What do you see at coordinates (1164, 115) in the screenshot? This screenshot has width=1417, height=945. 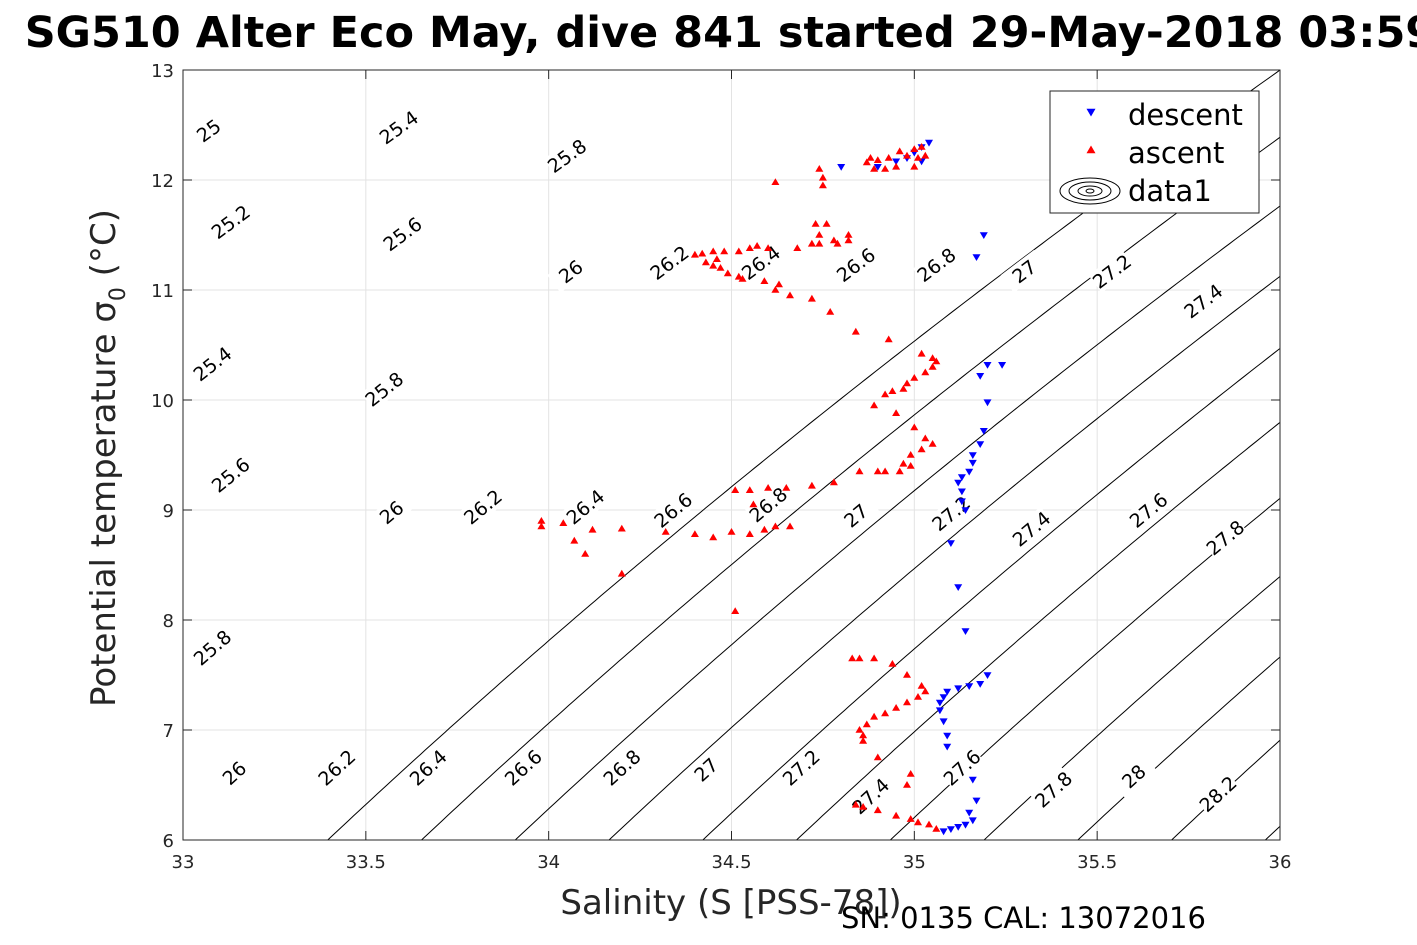 I see `legend-item-descent: descent` at bounding box center [1164, 115].